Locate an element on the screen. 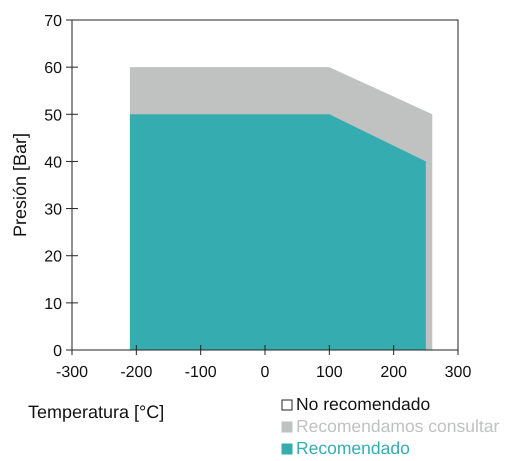 This screenshot has height=461, width=529. x-tick-label: -300 is located at coordinates (72, 372).